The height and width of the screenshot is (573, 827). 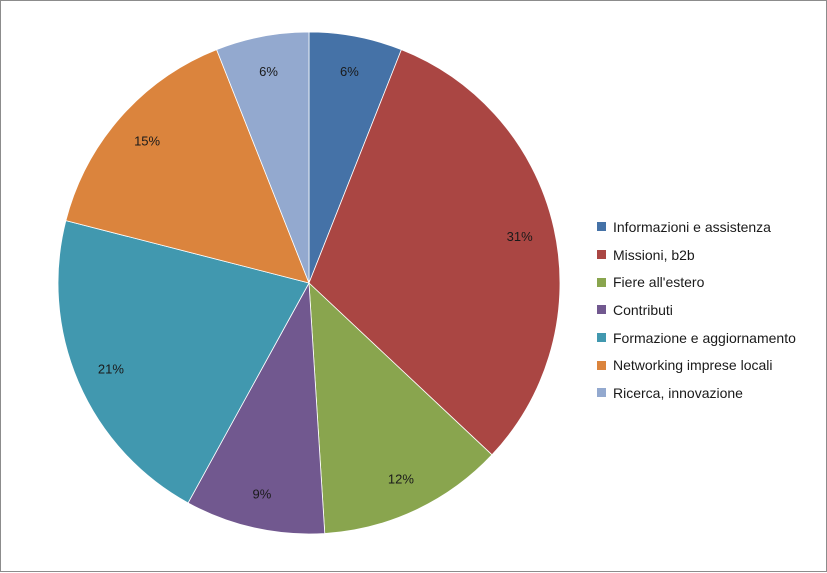 What do you see at coordinates (704, 337) in the screenshot?
I see `legend-label-5: Formazione e aggiornamento` at bounding box center [704, 337].